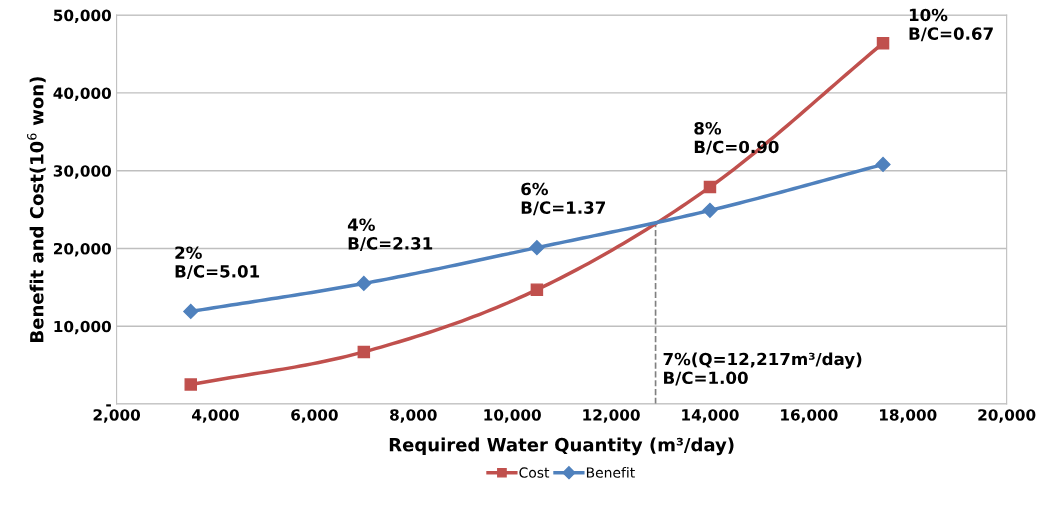 The height and width of the screenshot is (505, 1041). What do you see at coordinates (1007, 416) in the screenshot?
I see `x-tick-label: 20,000` at bounding box center [1007, 416].